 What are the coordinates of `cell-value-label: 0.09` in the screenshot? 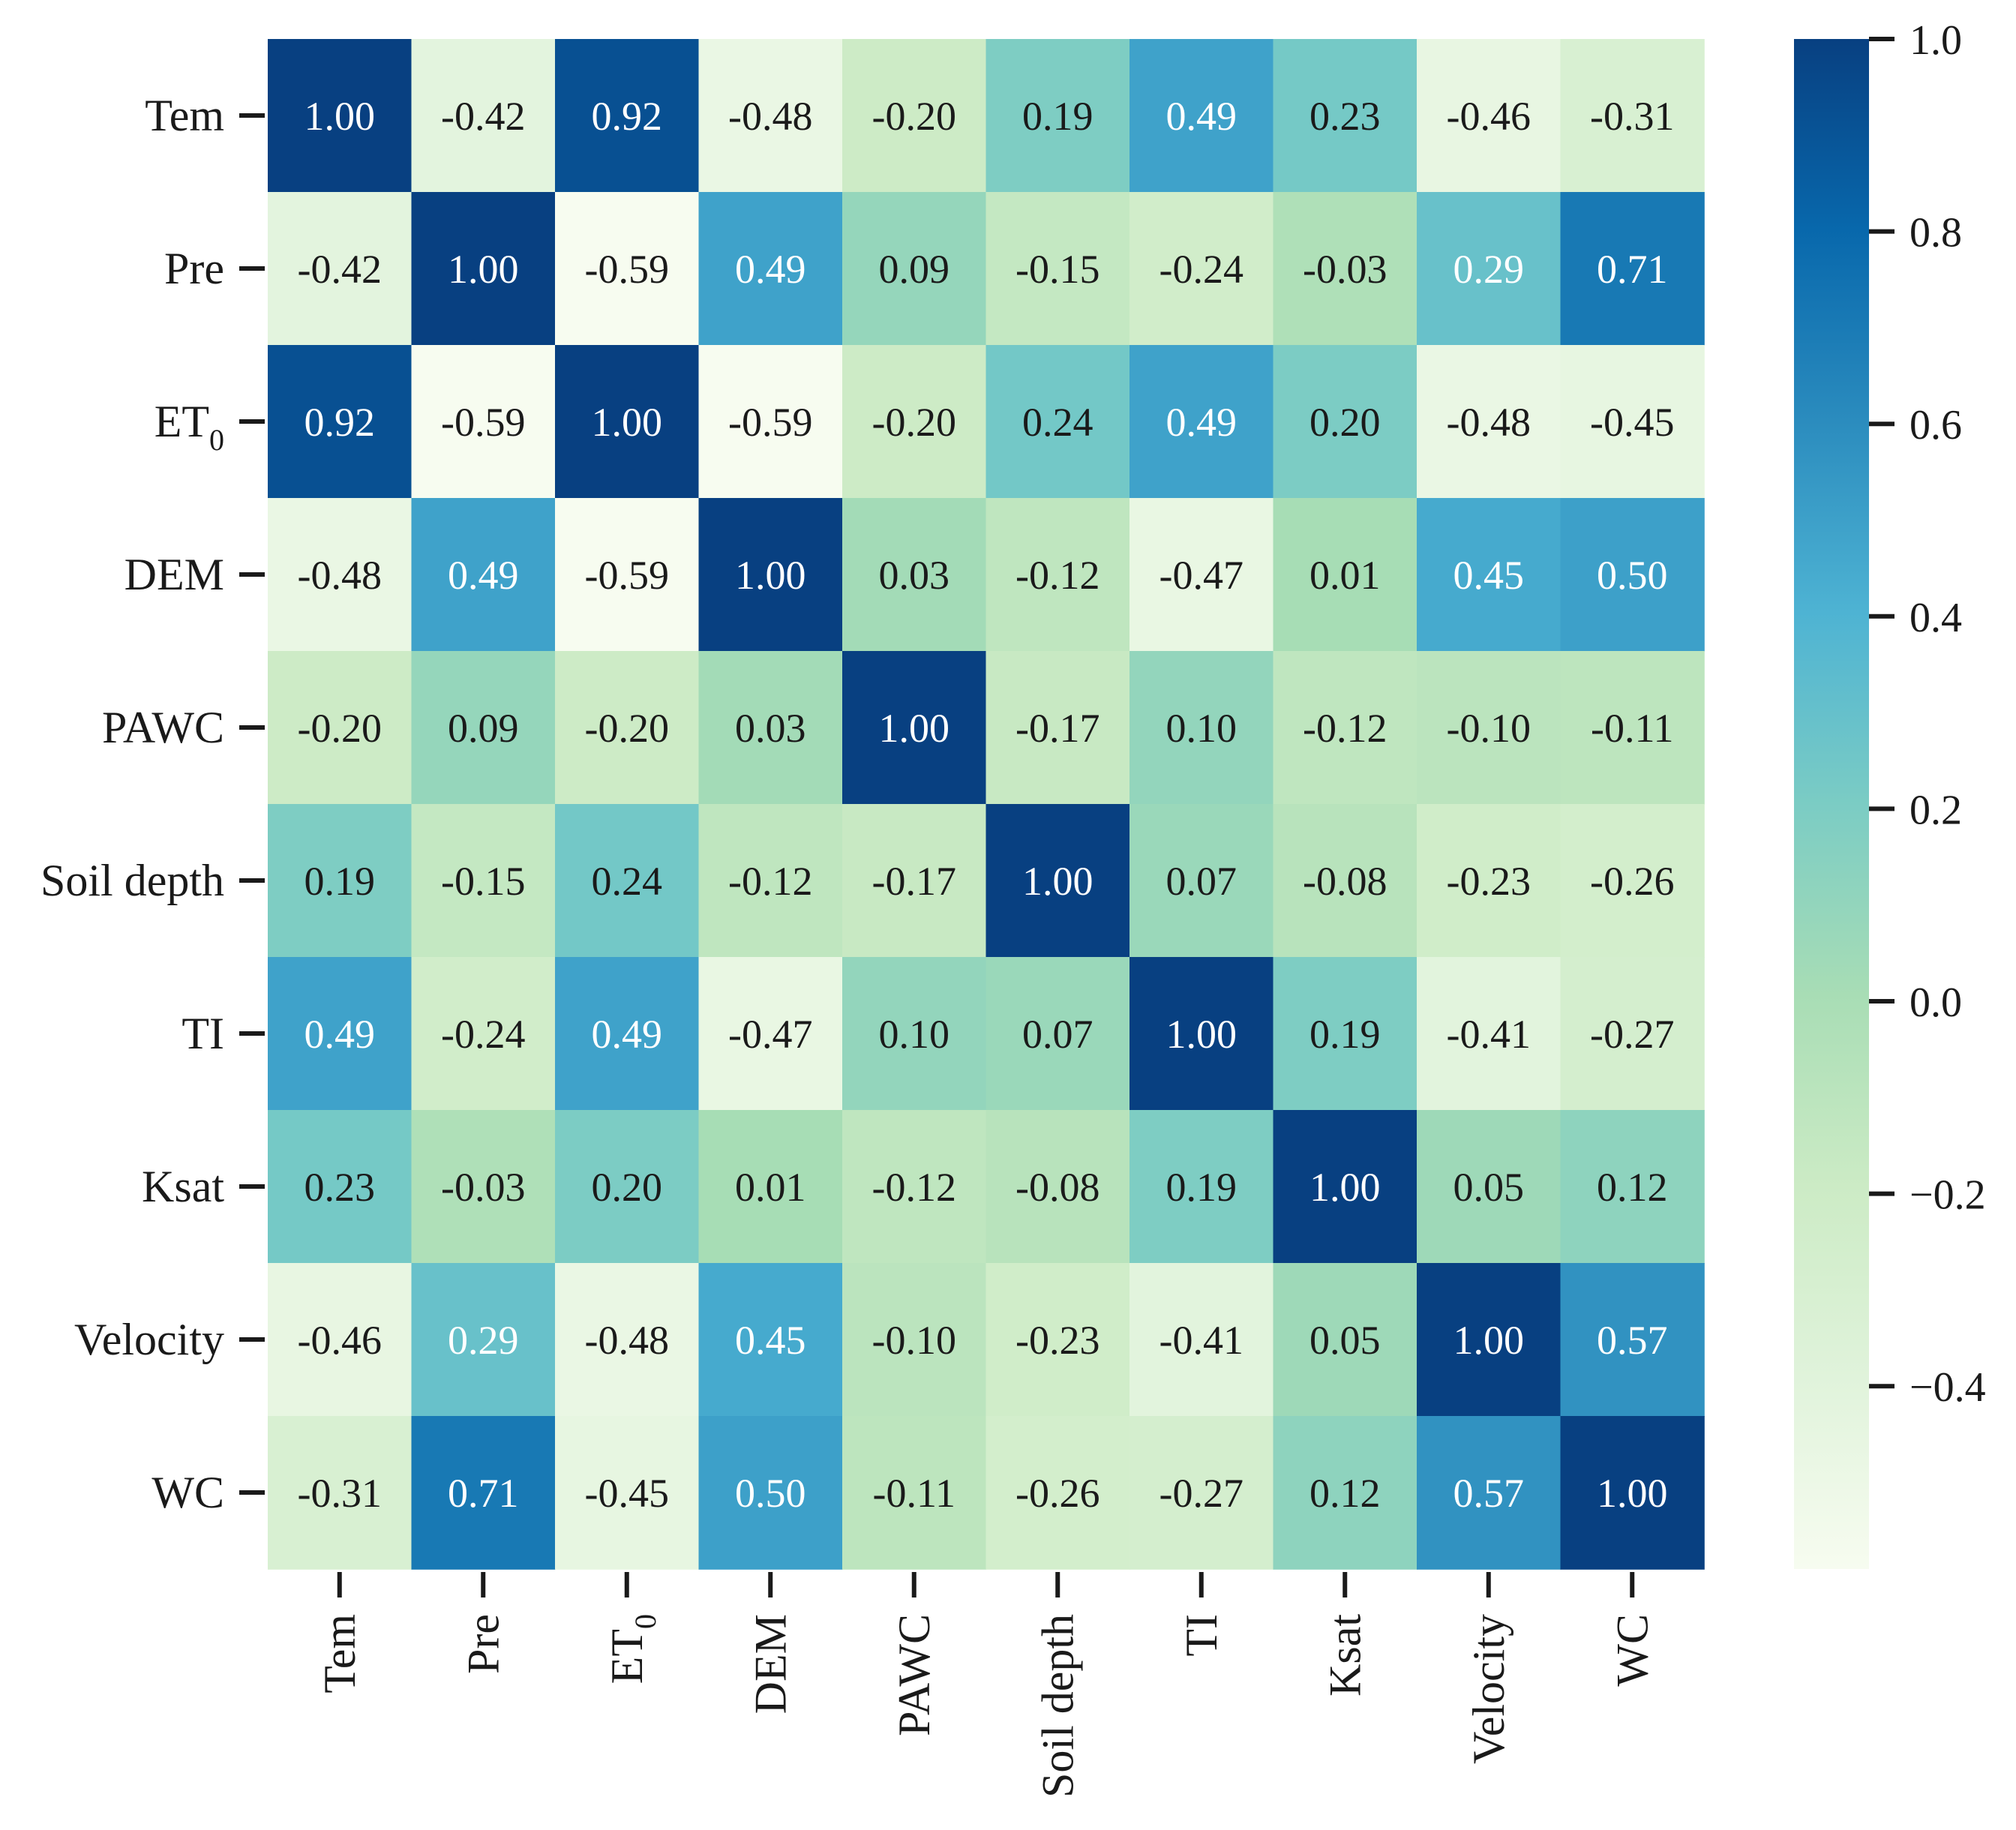 It's located at (914, 269).